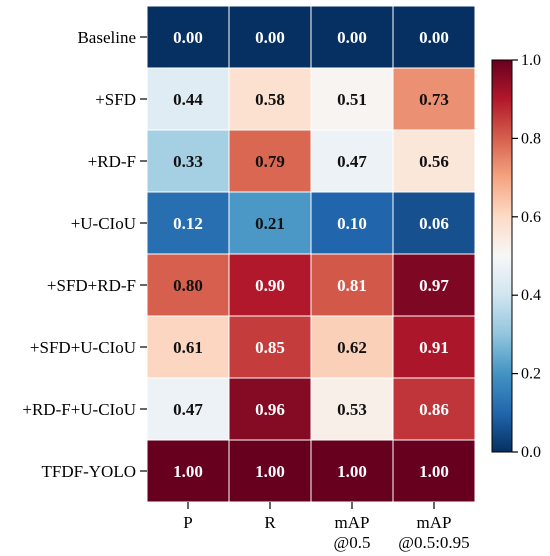  What do you see at coordinates (106, 37) in the screenshot?
I see `y-tick-label: Baseline` at bounding box center [106, 37].